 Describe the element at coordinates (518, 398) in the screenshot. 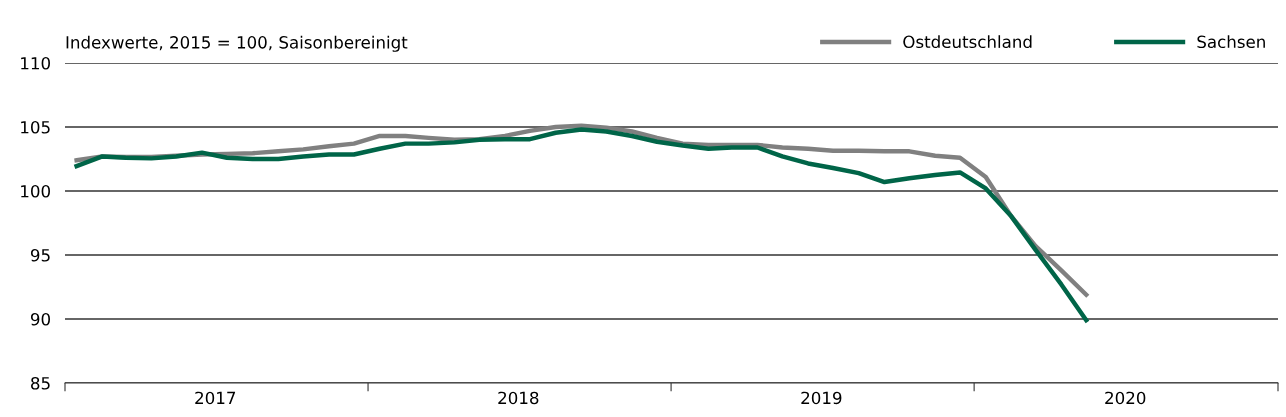

I see `x-tick-label: 2018` at that location.